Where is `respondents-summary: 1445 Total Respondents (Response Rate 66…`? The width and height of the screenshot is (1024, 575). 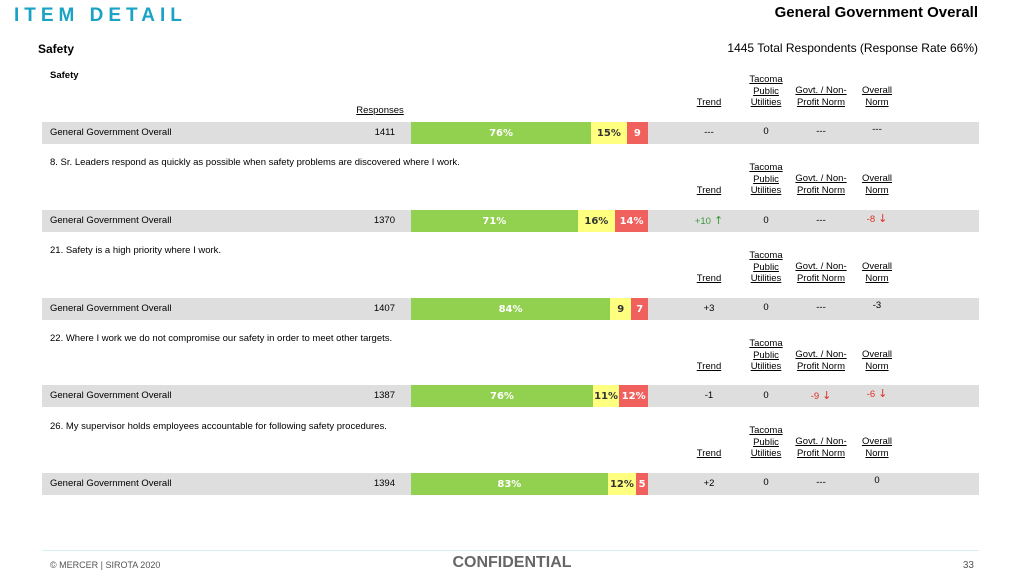
respondents-summary: 1445 Total Respondents (Response Rate 66… is located at coordinates (852, 48).